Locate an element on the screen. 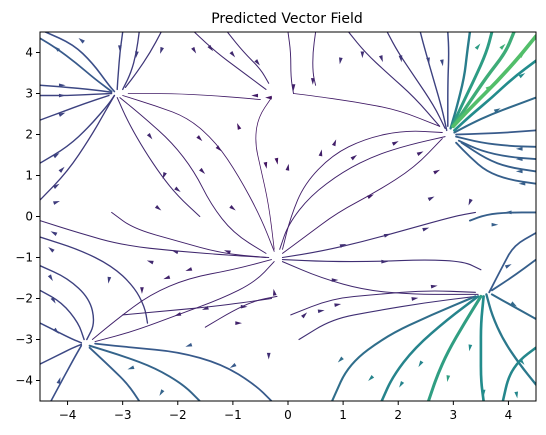  x-tick-label: −1 is located at coordinates (233, 415).